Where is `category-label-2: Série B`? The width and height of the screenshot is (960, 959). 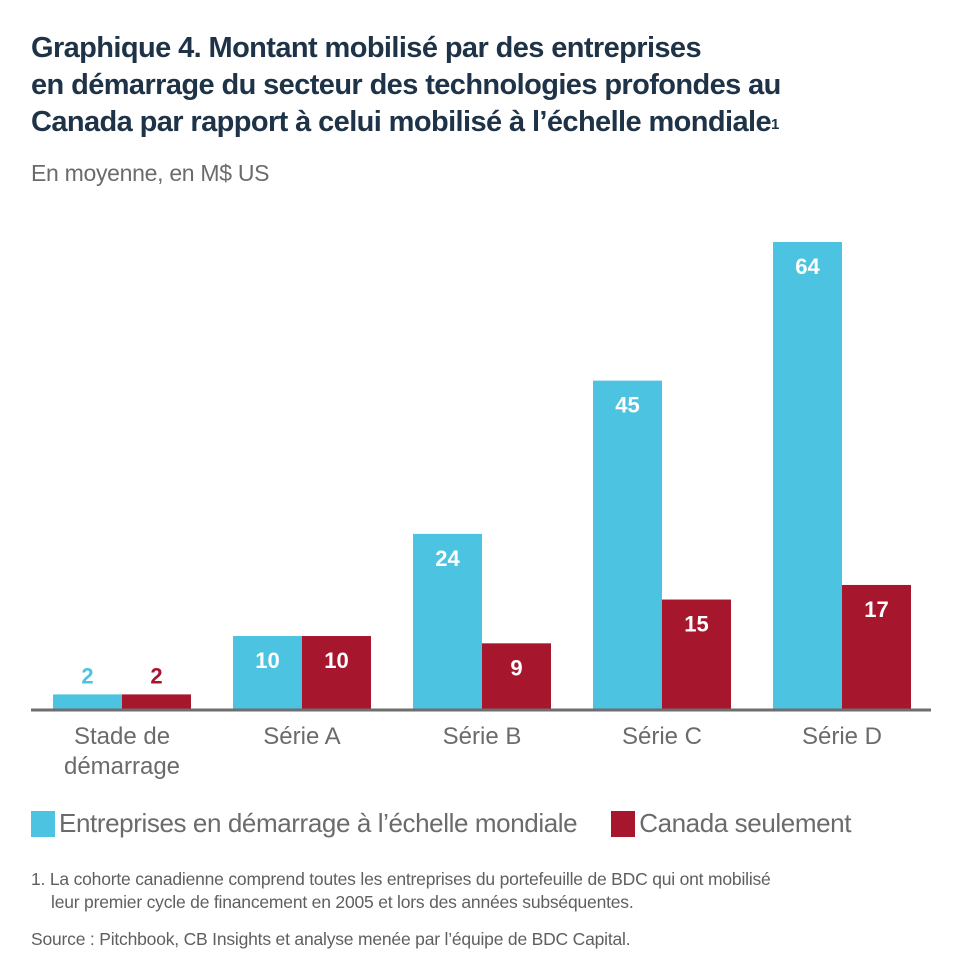
category-label-2: Série B is located at coordinates (482, 736).